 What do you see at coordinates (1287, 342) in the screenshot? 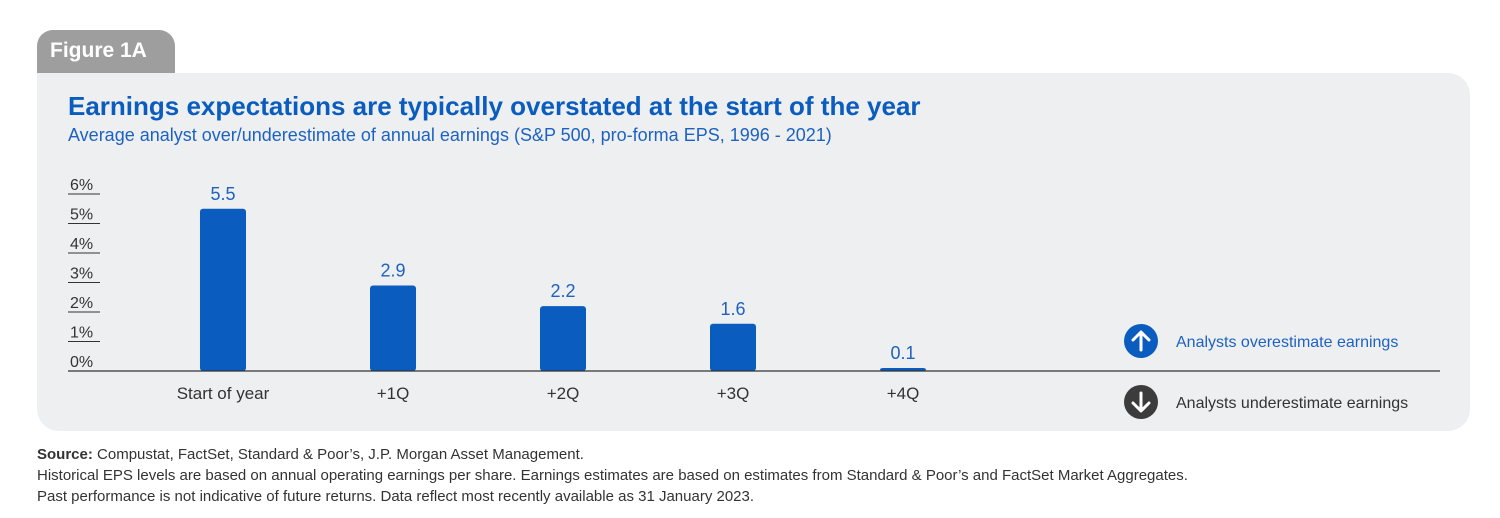
I see `legend-label: Analysts overestimate earnings` at bounding box center [1287, 342].